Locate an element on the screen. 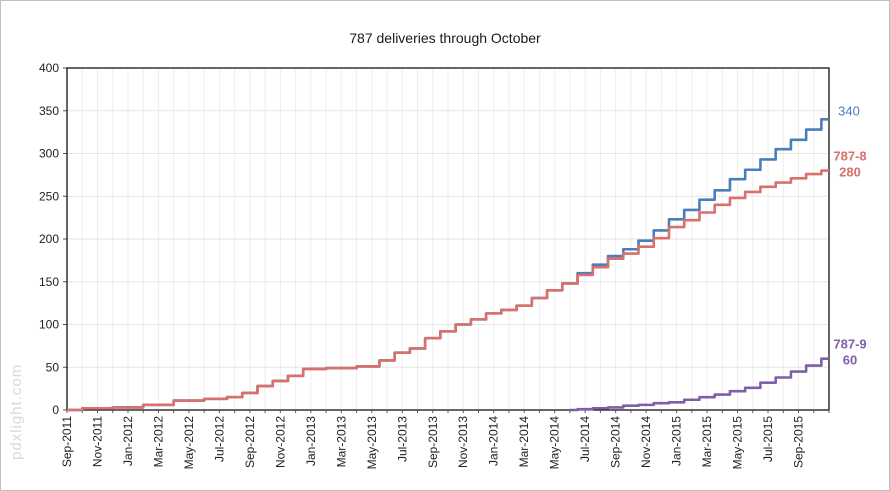 The image size is (890, 491). y-tick-label: 50 is located at coordinates (53, 367).